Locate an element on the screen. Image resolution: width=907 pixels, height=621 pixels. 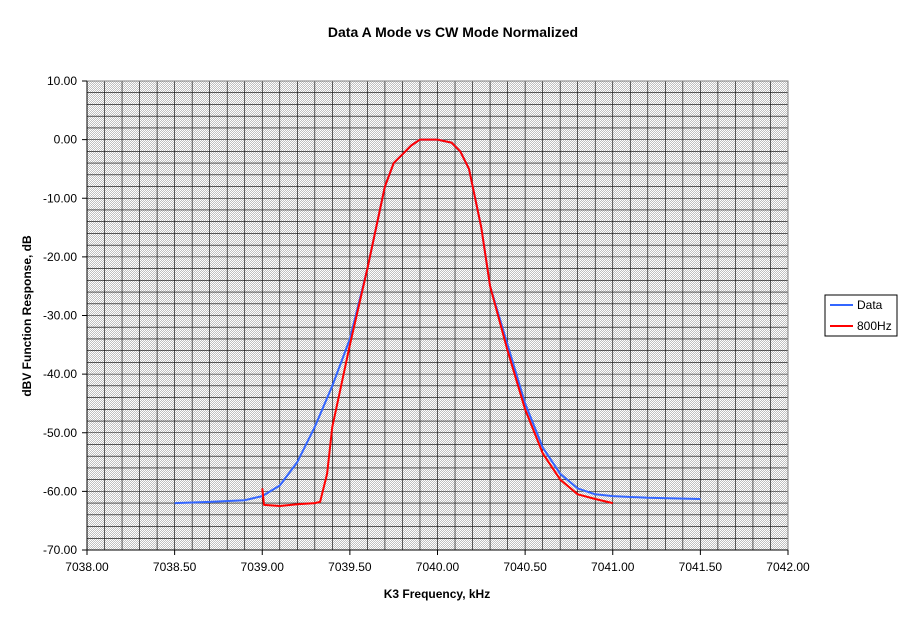
x-tick-label: 7038.50 is located at coordinates (175, 567).